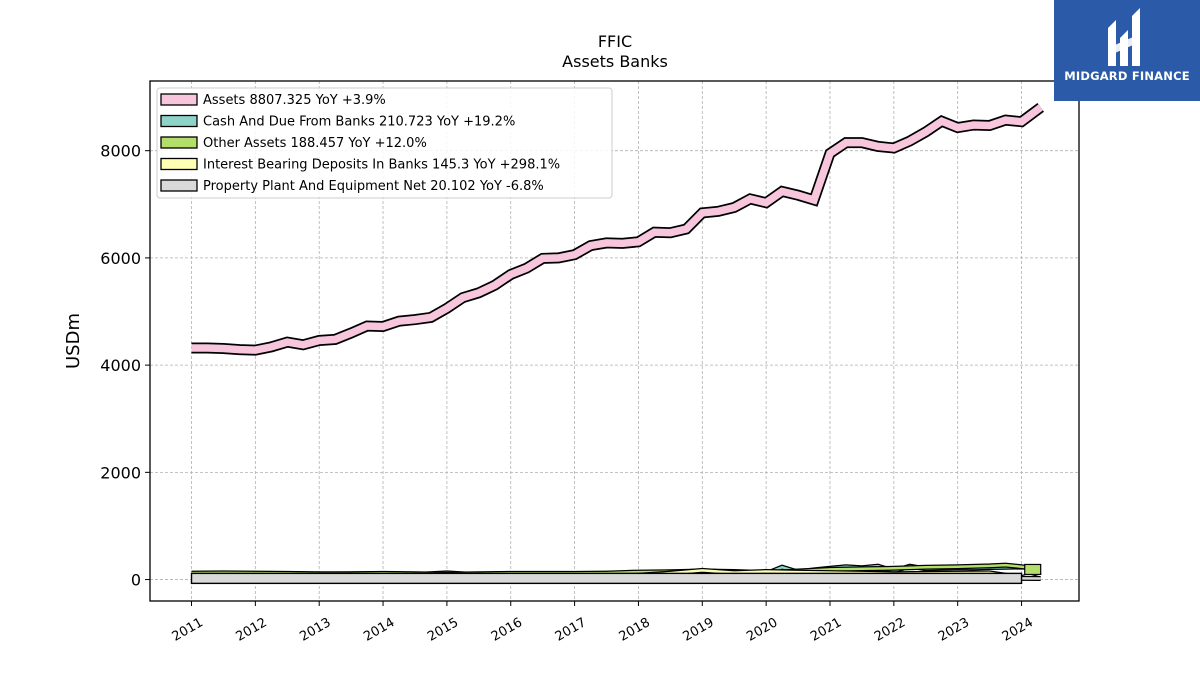 The image size is (1200, 675). I want to click on chart-title: FFIC, so click(615, 41).